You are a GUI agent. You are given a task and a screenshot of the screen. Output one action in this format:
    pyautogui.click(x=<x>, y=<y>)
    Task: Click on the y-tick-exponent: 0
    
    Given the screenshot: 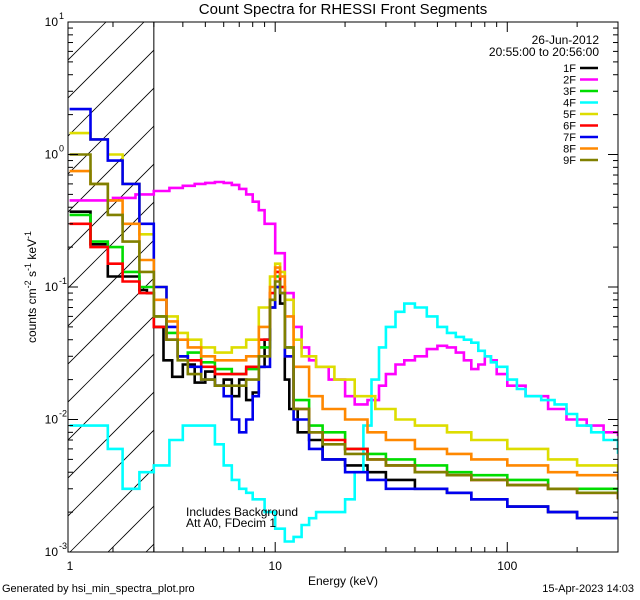 What is the action you would take?
    pyautogui.click(x=61, y=149)
    